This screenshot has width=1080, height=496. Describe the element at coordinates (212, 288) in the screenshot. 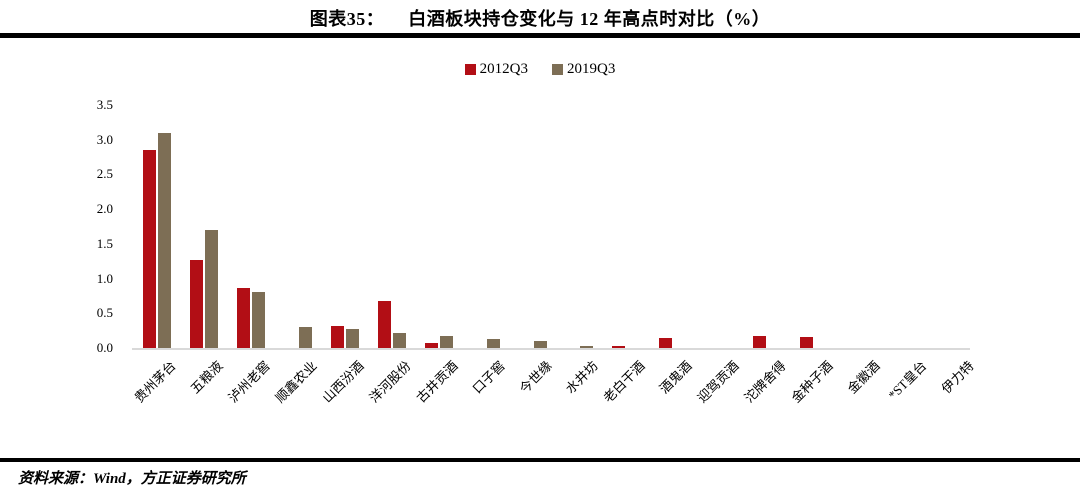

I see `bar-2019Q3-五粮液` at that location.